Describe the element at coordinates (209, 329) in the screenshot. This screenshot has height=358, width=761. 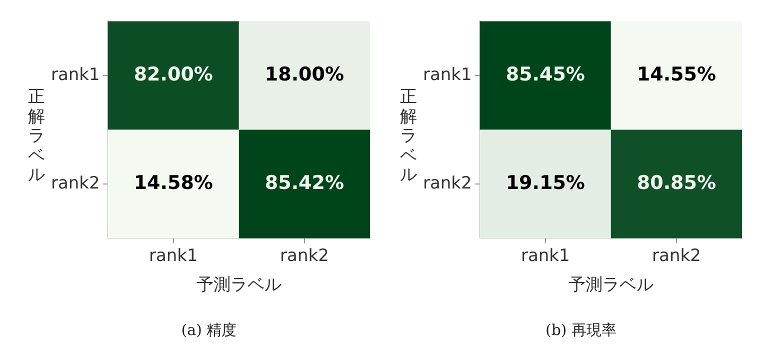
I see `text: (a) 精度` at that location.